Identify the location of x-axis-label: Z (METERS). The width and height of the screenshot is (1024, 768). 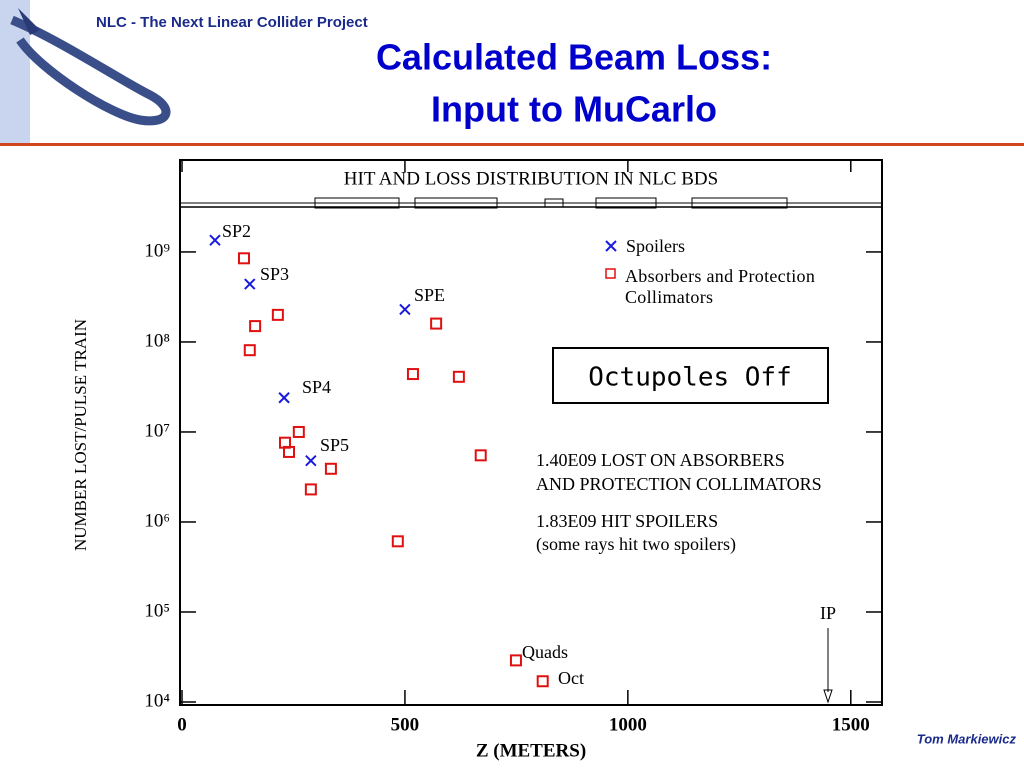
(531, 750).